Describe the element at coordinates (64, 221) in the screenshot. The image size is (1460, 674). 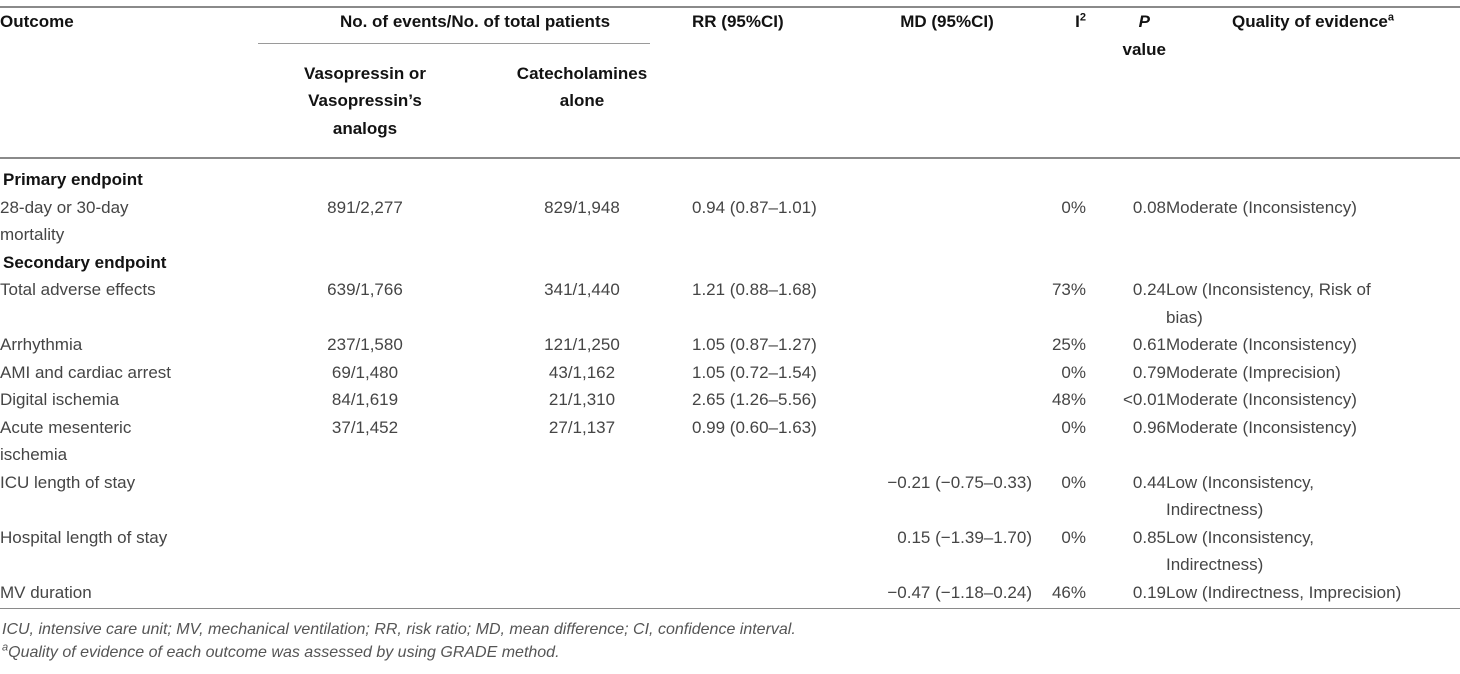
I see `outcome-cell: 28-day or 30-day mortality` at that location.